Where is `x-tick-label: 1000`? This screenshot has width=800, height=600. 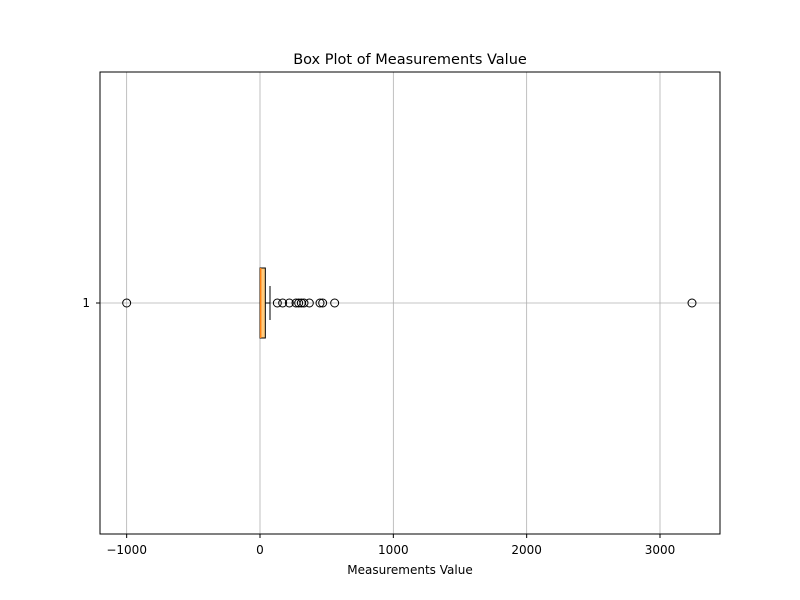
x-tick-label: 1000 is located at coordinates (393, 550).